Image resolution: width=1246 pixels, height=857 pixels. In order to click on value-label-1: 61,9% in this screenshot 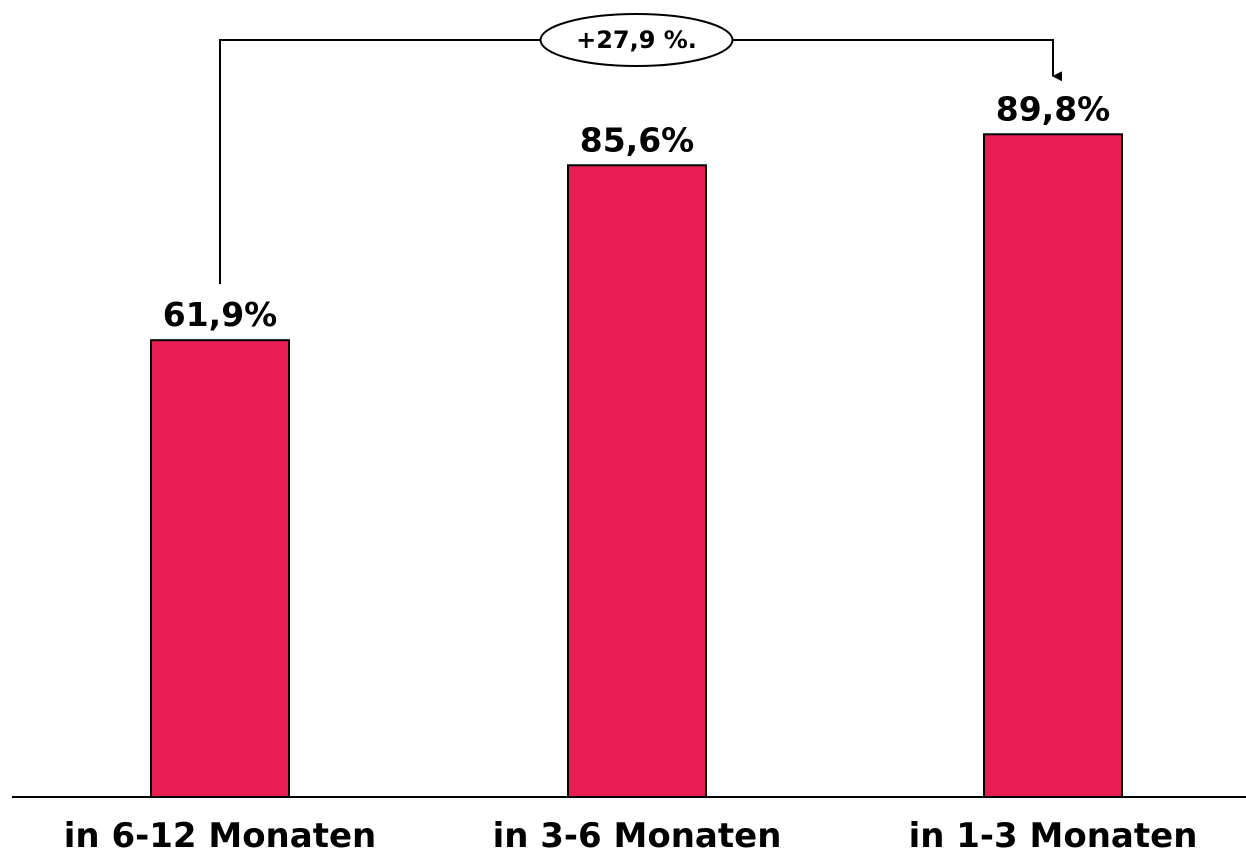, I will do `click(220, 314)`.